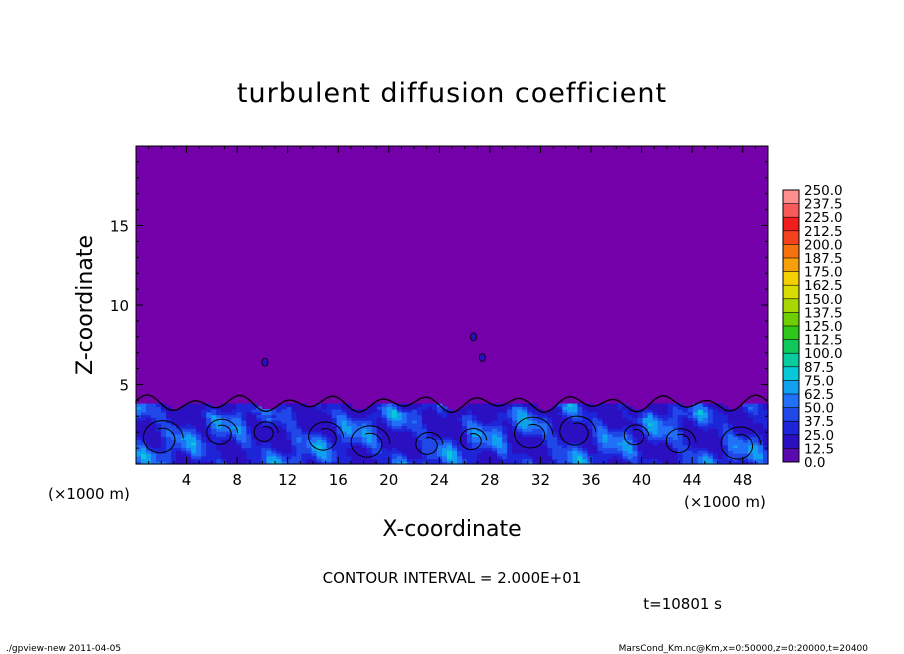 This screenshot has height=654, width=904. What do you see at coordinates (452, 578) in the screenshot?
I see `contour-interval-text: CONTOUR INTERVAL = 2.000E+01` at bounding box center [452, 578].